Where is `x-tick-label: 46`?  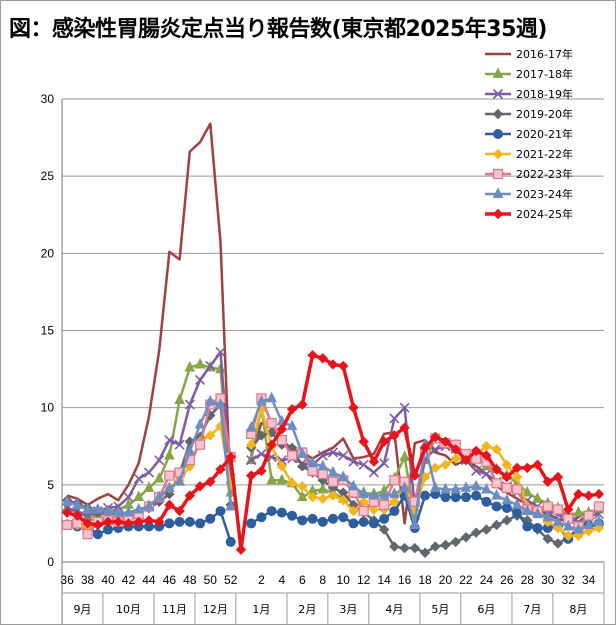 x-tick-label: 46 is located at coordinates (170, 580).